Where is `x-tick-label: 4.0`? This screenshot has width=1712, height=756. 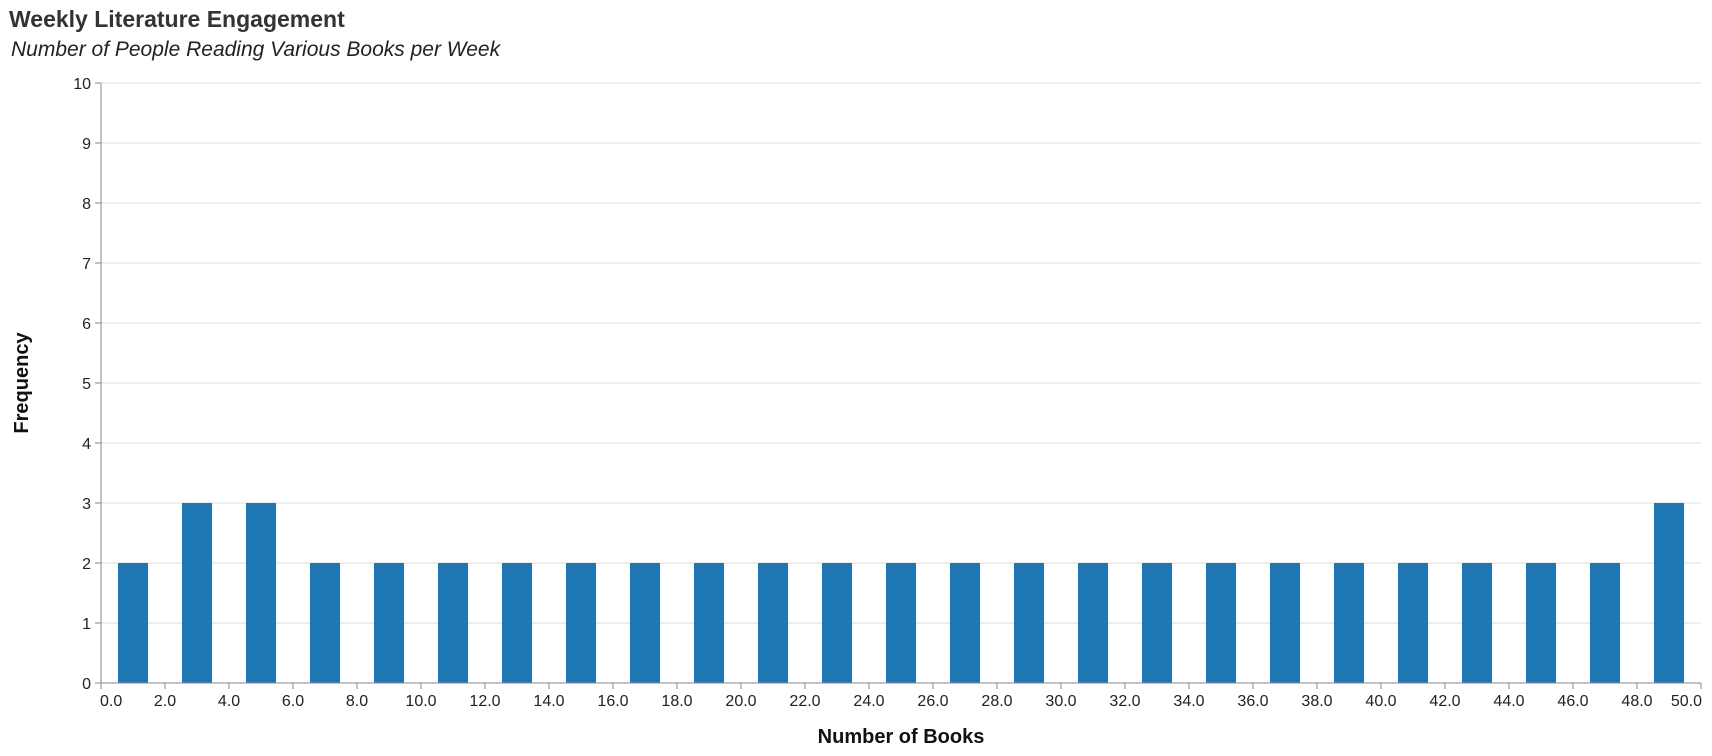 x-tick-label: 4.0 is located at coordinates (229, 701).